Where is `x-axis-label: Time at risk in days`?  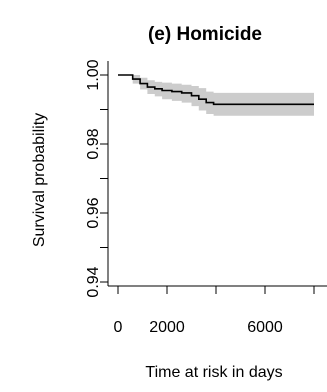 x-axis-label: Time at risk in days is located at coordinates (213, 372).